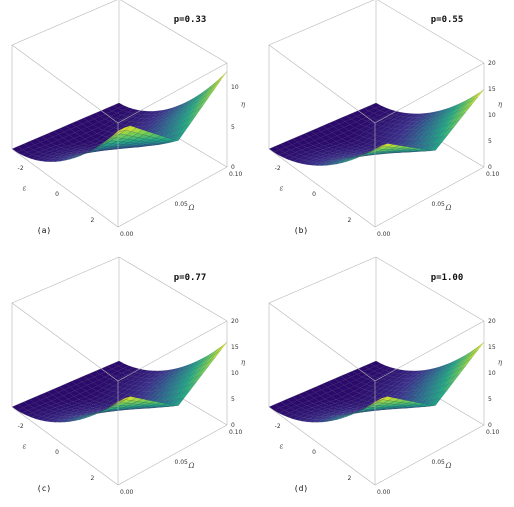 This screenshot has width=514, height=507. What do you see at coordinates (447, 278) in the screenshot?
I see `panel-title: p=1.00` at bounding box center [447, 278].